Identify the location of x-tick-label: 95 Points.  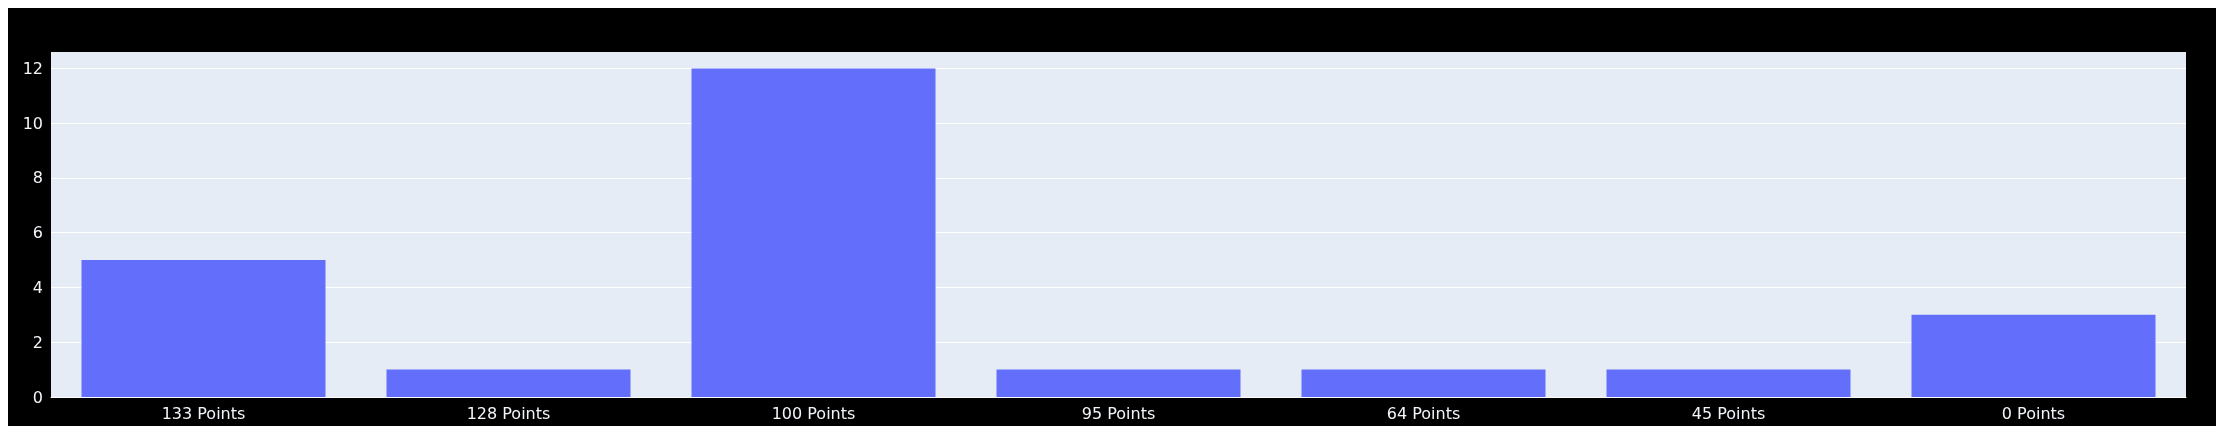
(1118, 413).